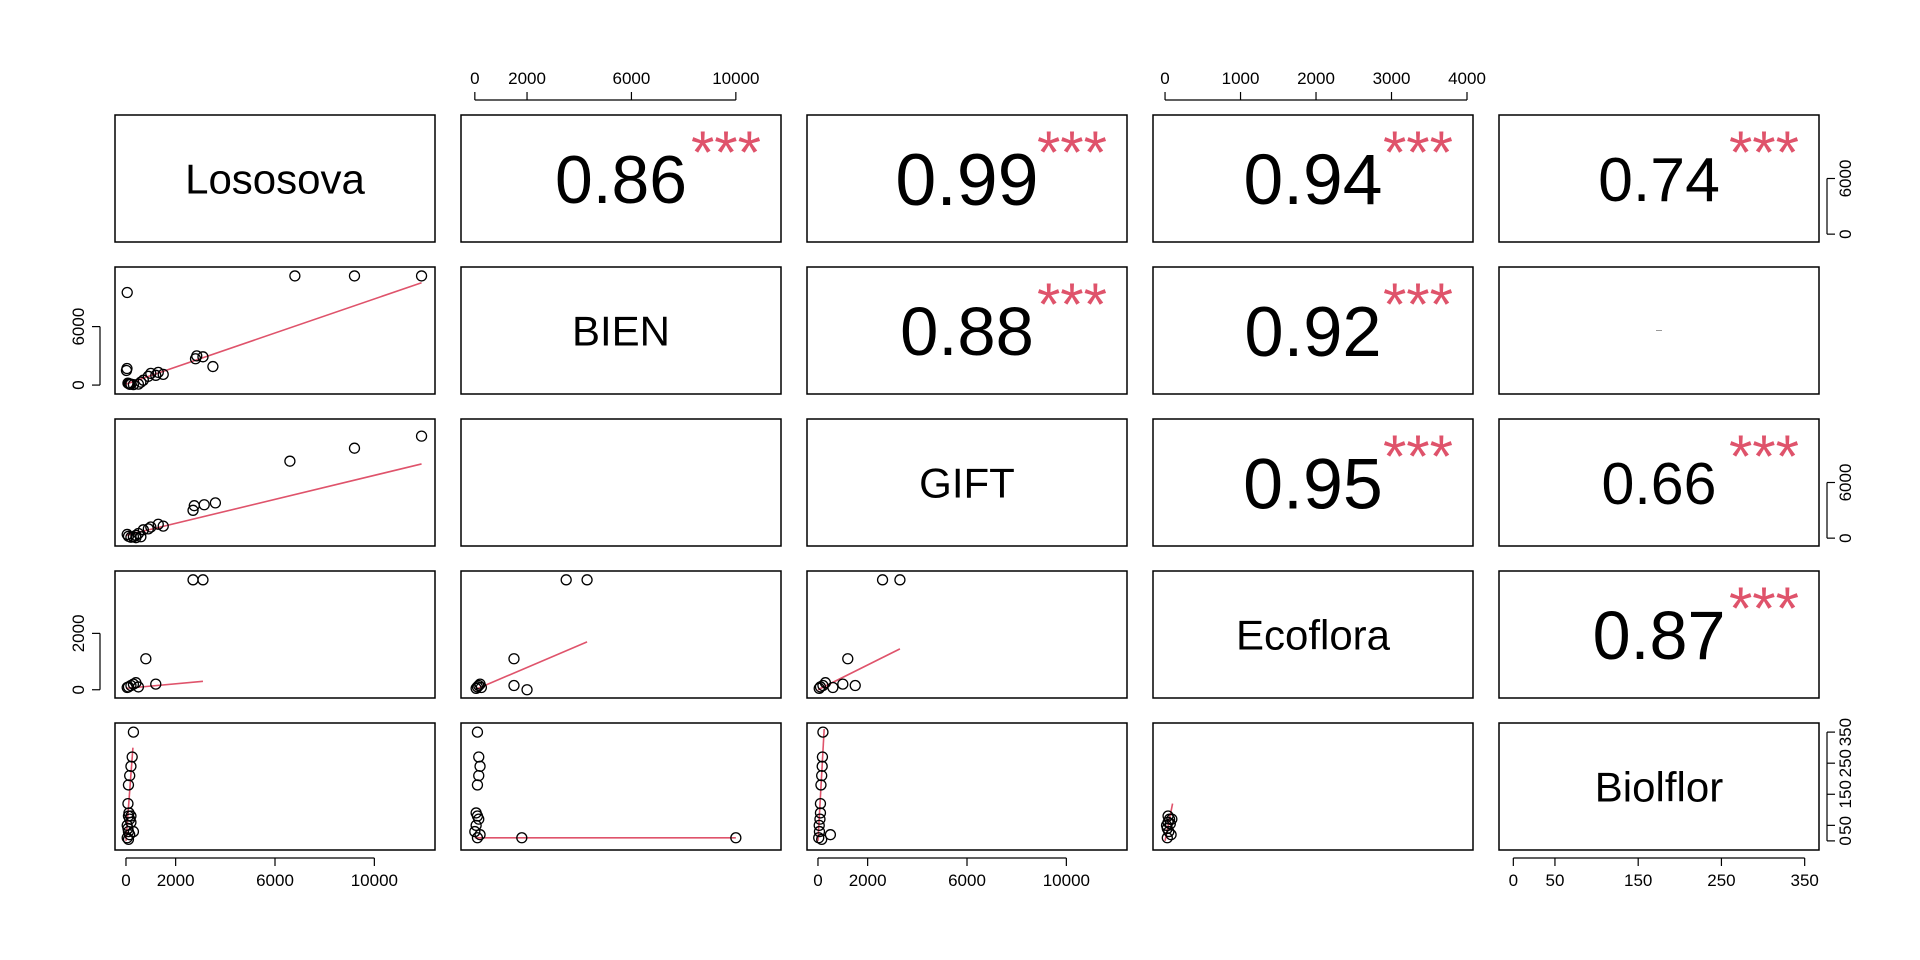 This screenshot has height=960, width=1920. I want to click on correlation-value: 0.95, so click(1313, 484).